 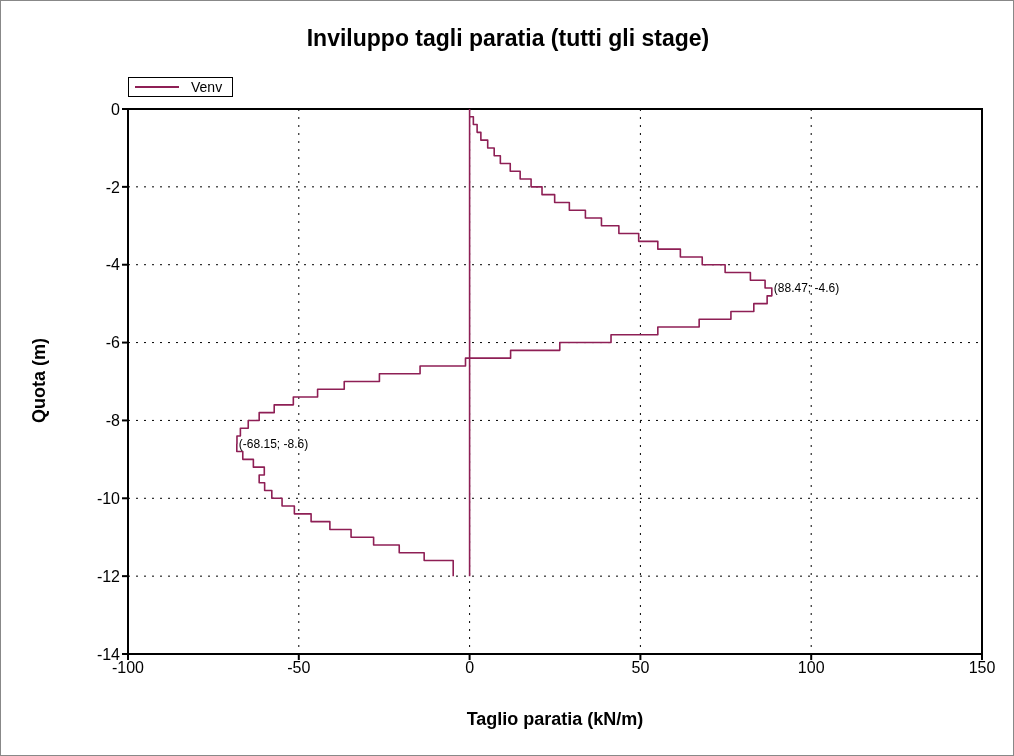 What do you see at coordinates (113, 265) in the screenshot?
I see `y-tick-label: -4` at bounding box center [113, 265].